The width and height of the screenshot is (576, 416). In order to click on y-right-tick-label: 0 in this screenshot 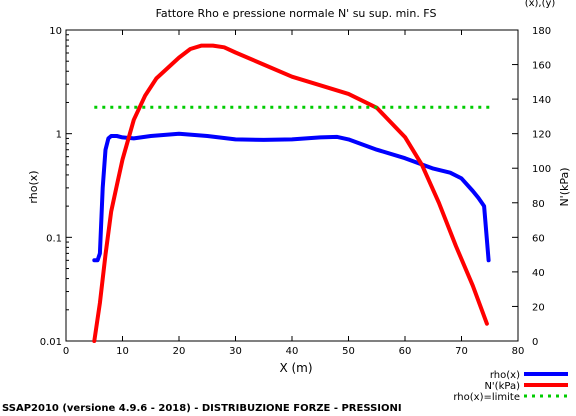, I will do `click(535, 342)`.